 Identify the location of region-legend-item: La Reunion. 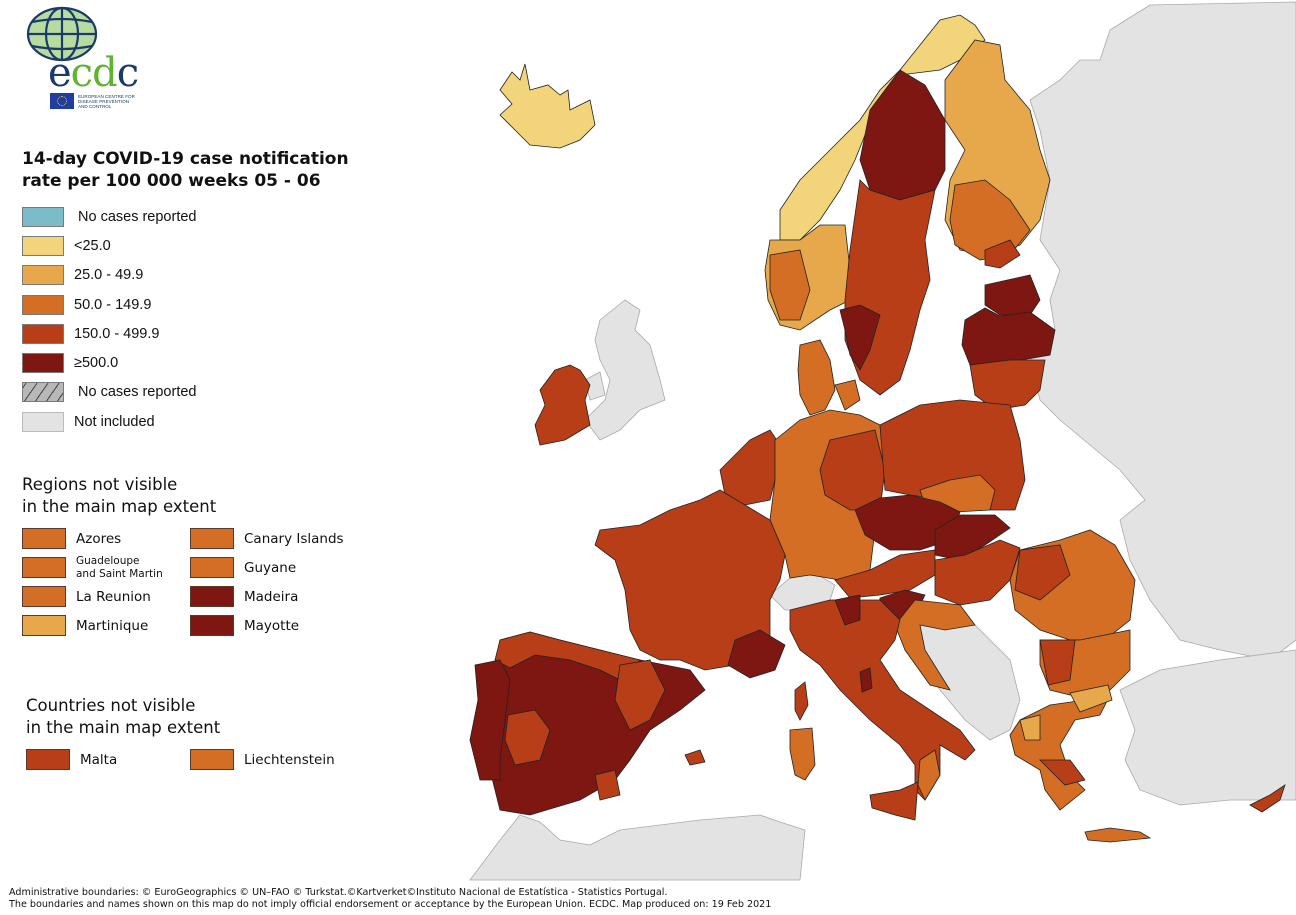
(106, 596).